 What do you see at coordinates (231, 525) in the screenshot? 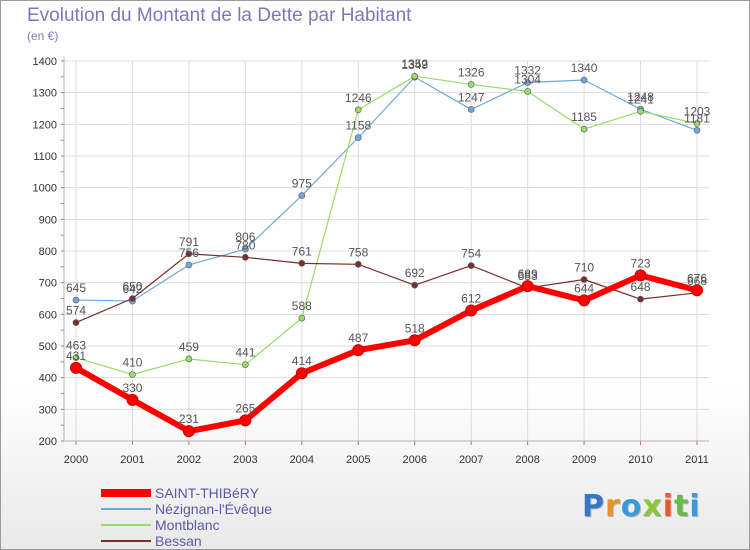
I see `legend-item: Montblanc` at bounding box center [231, 525].